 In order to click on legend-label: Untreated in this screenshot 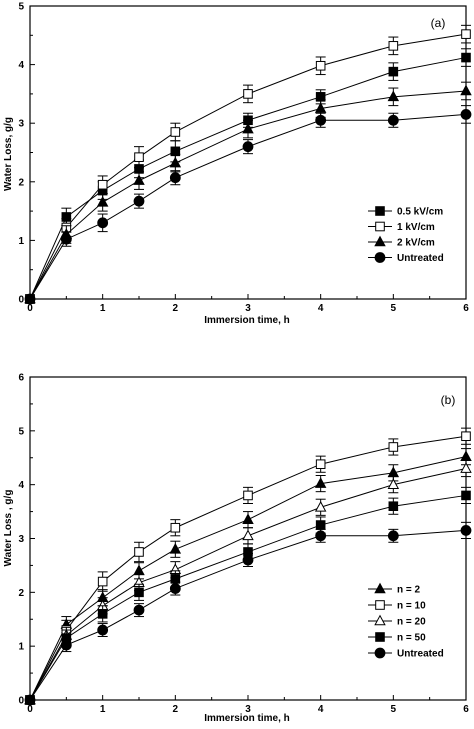, I will do `click(420, 654)`.